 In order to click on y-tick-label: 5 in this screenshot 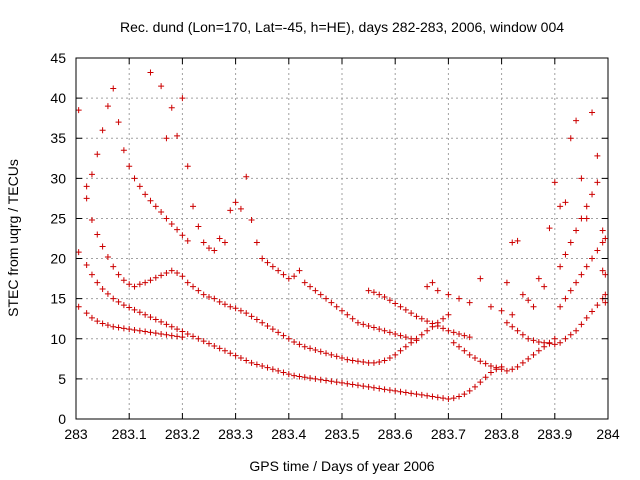, I will do `click(62, 379)`.